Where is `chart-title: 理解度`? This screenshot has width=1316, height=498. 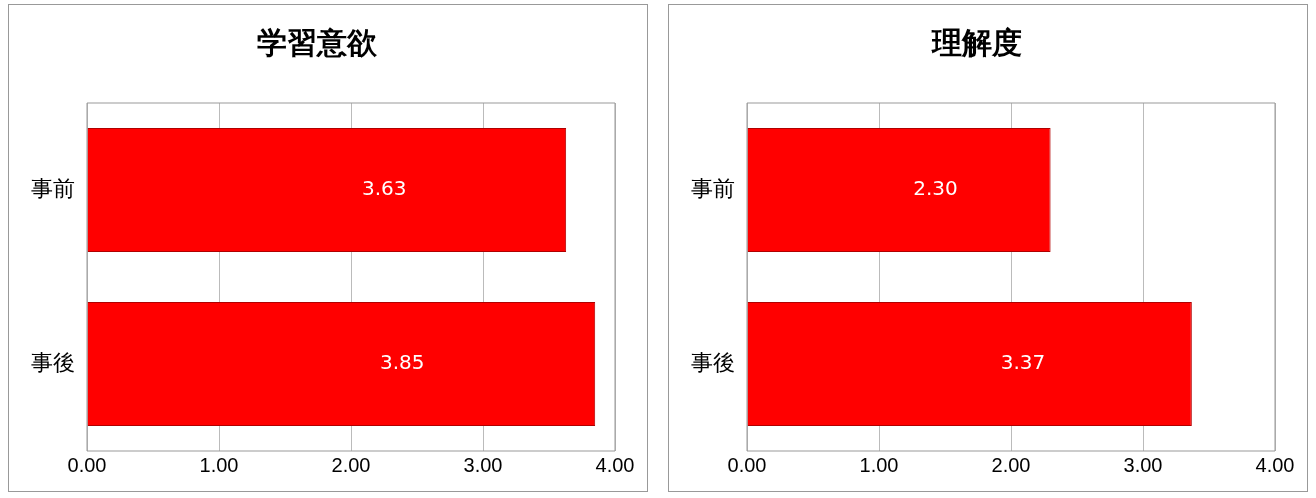 chart-title: 理解度 is located at coordinates (976, 43).